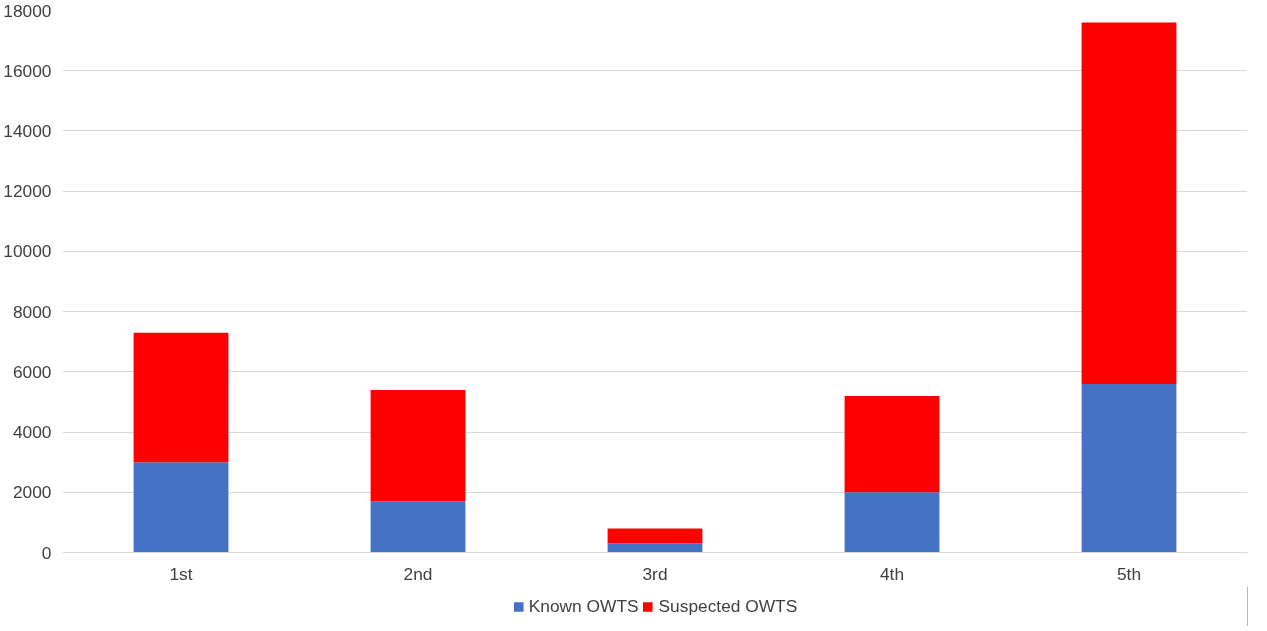 Image resolution: width=1267 pixels, height=631 pixels. What do you see at coordinates (32, 432) in the screenshot?
I see `y-tick-label: 4000` at bounding box center [32, 432].